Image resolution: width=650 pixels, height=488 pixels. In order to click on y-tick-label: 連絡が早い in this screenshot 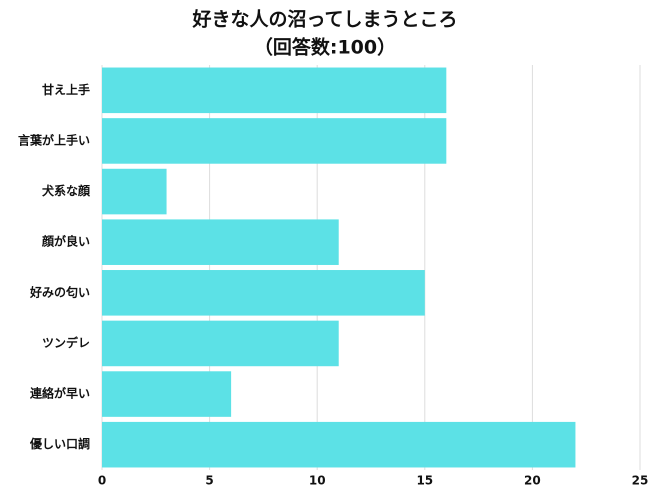, I will do `click(60, 393)`.